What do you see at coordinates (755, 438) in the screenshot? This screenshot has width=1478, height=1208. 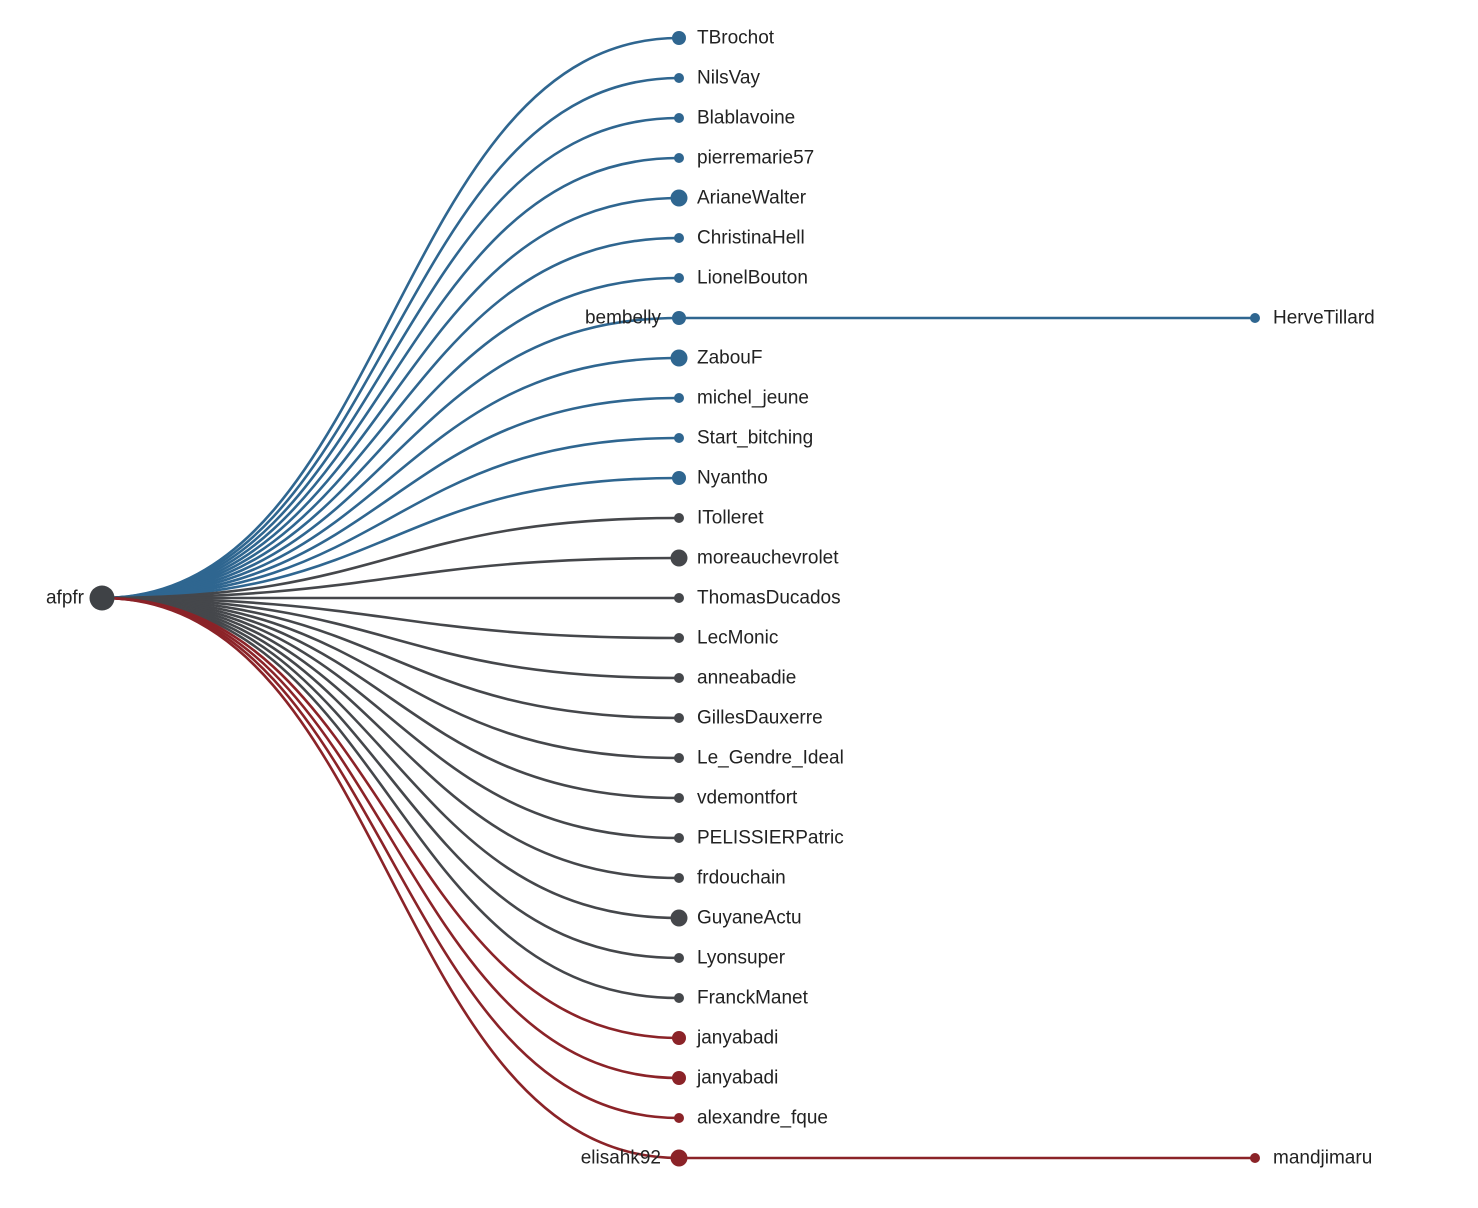 I see `node-label-start-bitching: Start_bitching` at bounding box center [755, 438].